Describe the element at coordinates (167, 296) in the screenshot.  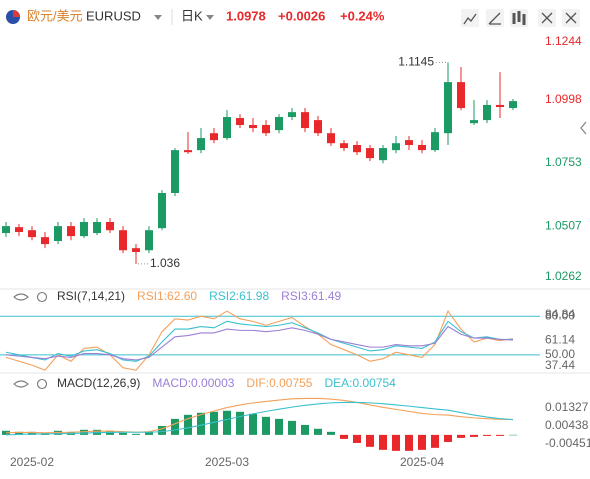
I see `legend-entry: RSI1:62.60` at that location.